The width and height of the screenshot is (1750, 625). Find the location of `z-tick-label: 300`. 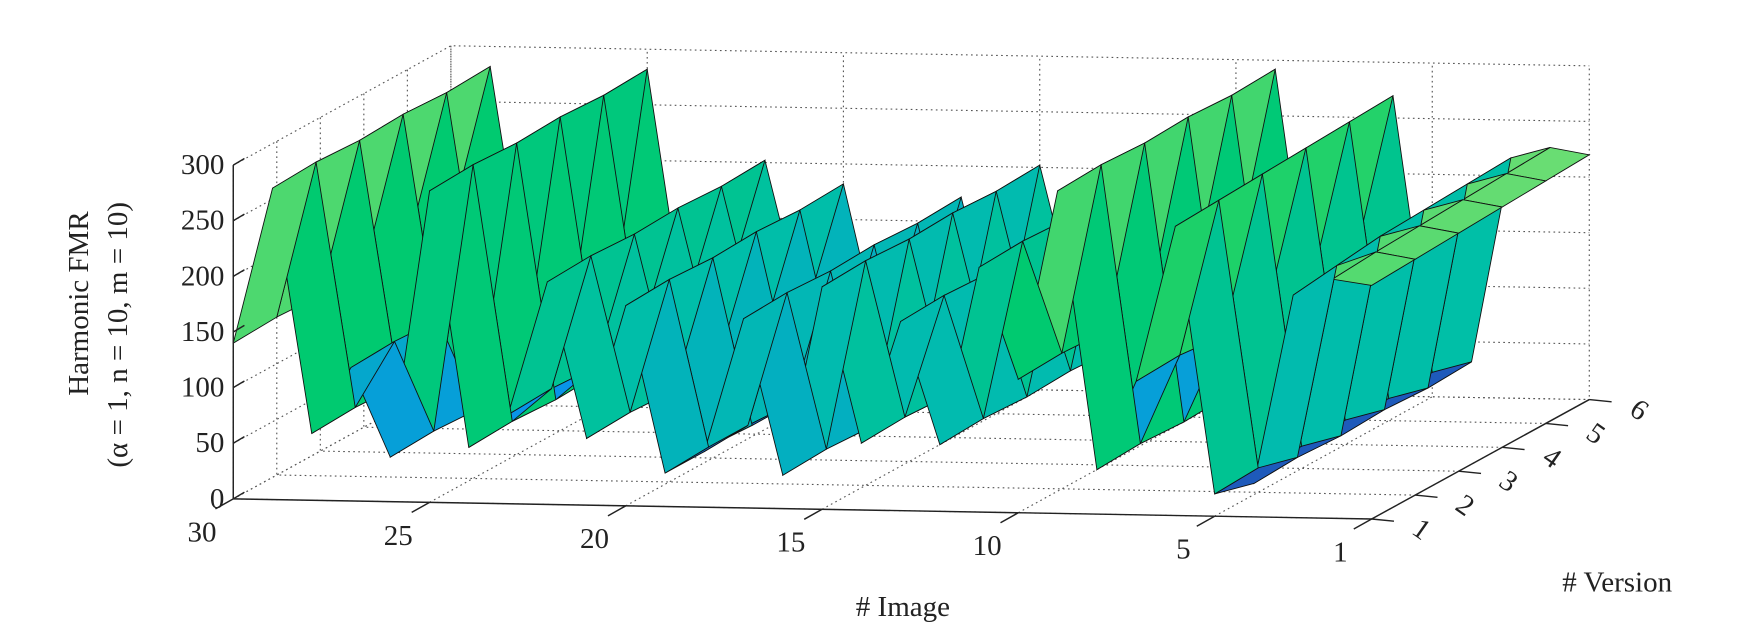

z-tick-label: 300 is located at coordinates (203, 165).